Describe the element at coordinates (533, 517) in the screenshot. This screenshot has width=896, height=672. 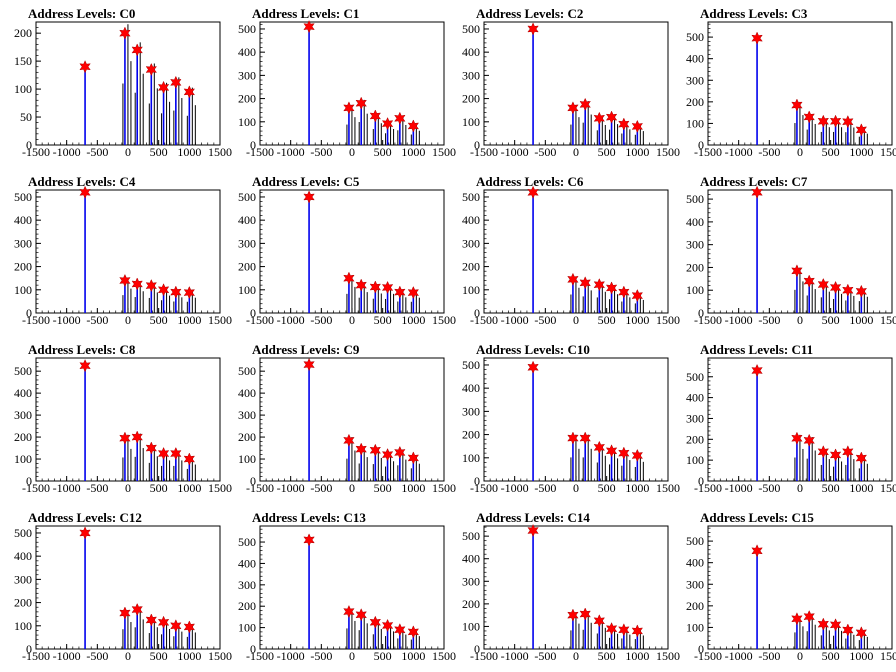
I see `chart-title: Address Levels: C14` at that location.